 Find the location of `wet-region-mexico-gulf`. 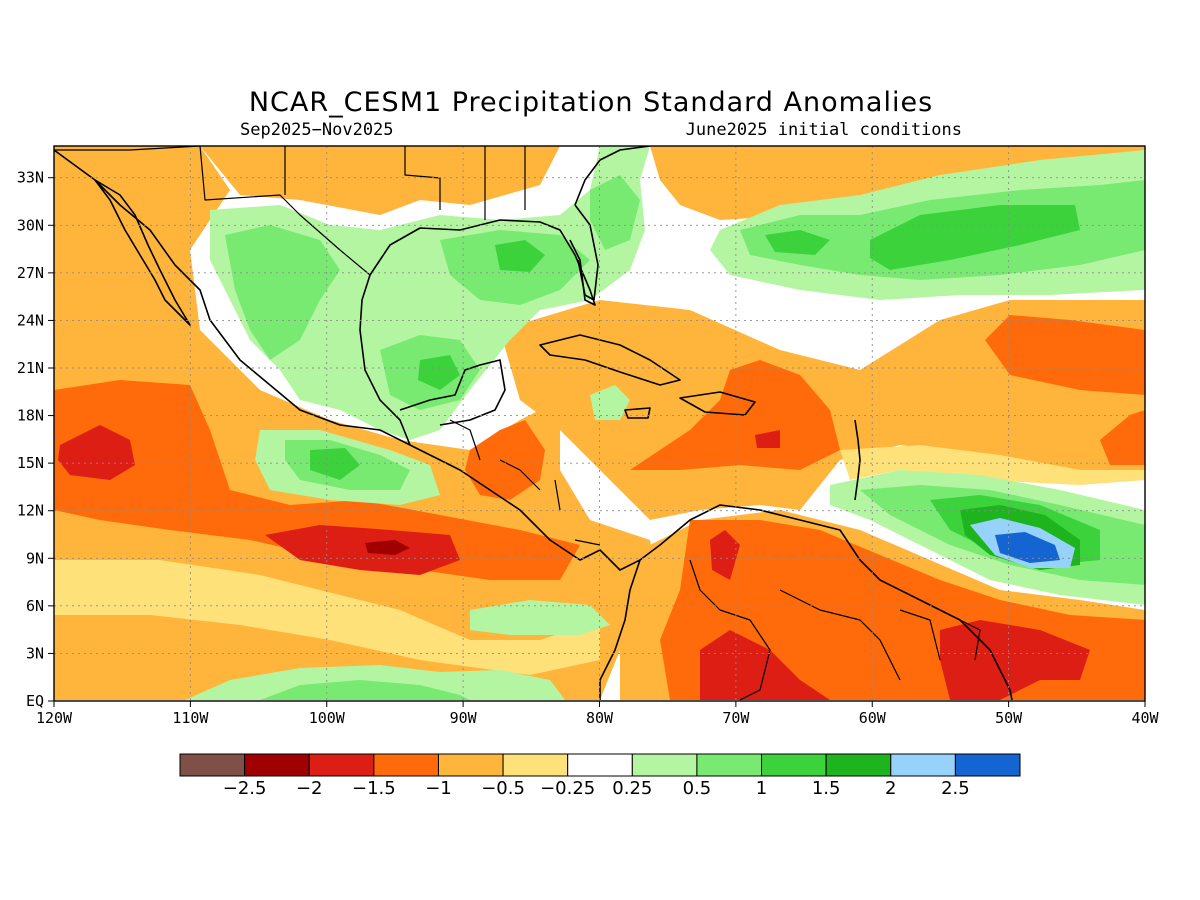

wet-region-mexico-gulf is located at coordinates (430, 293).